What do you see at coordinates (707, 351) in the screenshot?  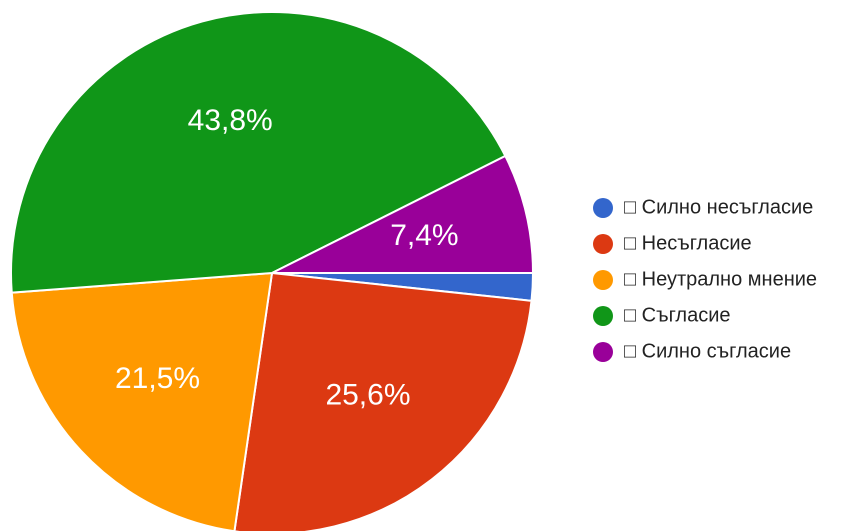 I see `legend-label: □ Силно съгласие` at bounding box center [707, 351].